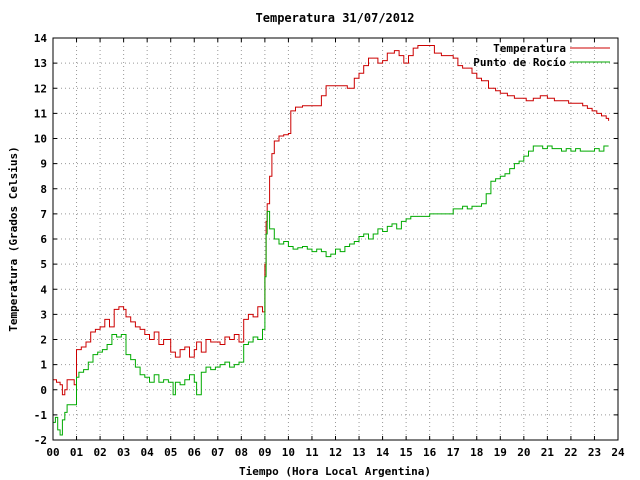 This screenshot has width=640, height=480. Describe the element at coordinates (406, 452) in the screenshot. I see `x-tick-label: 15` at that location.